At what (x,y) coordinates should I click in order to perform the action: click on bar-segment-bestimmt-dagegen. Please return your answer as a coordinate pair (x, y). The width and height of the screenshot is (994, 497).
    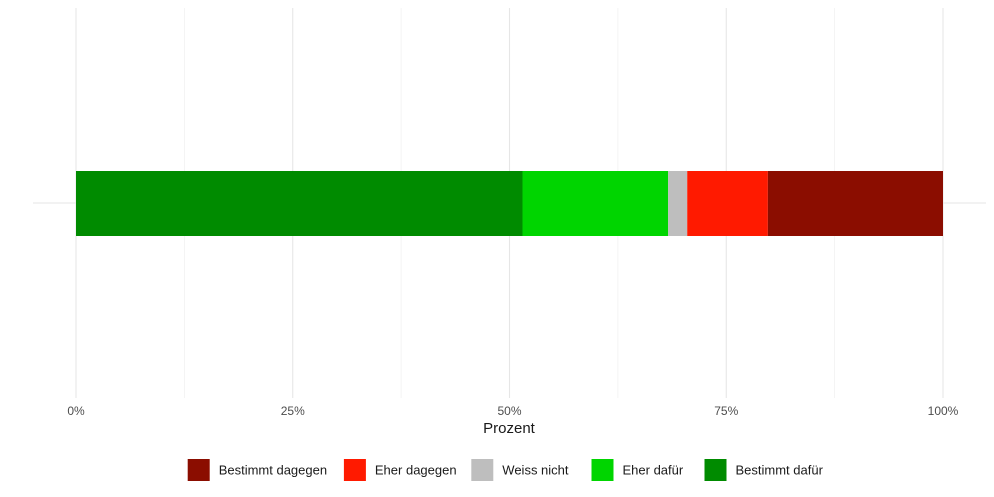
    Looking at the image, I should click on (855, 203).